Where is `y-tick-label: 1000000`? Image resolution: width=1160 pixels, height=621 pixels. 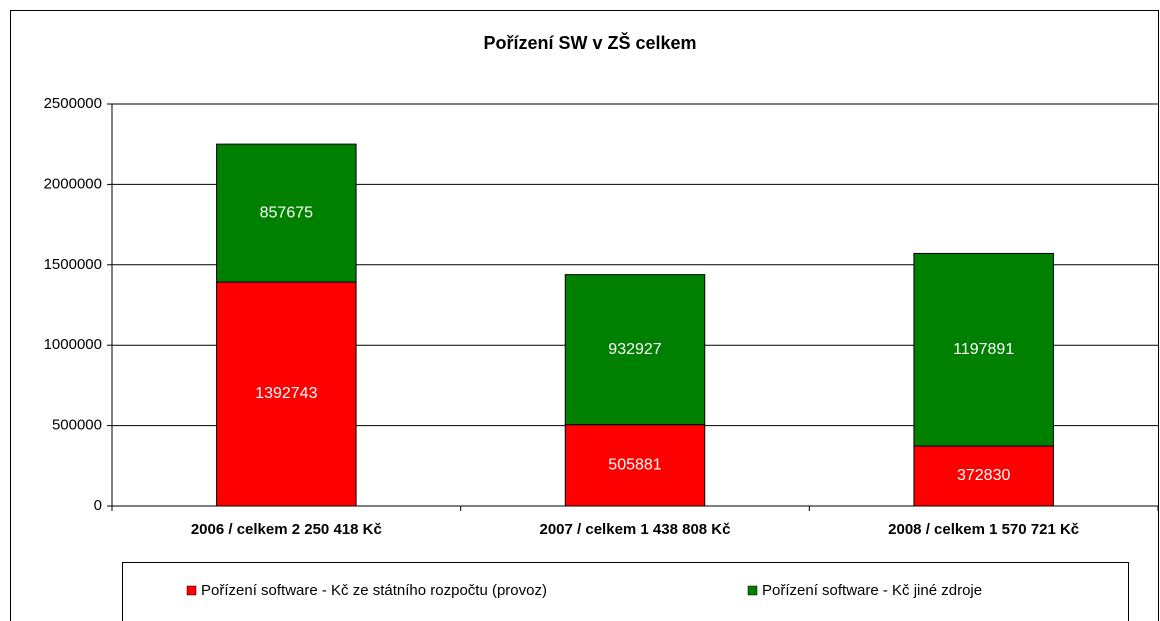 y-tick-label: 1000000 is located at coordinates (73, 344).